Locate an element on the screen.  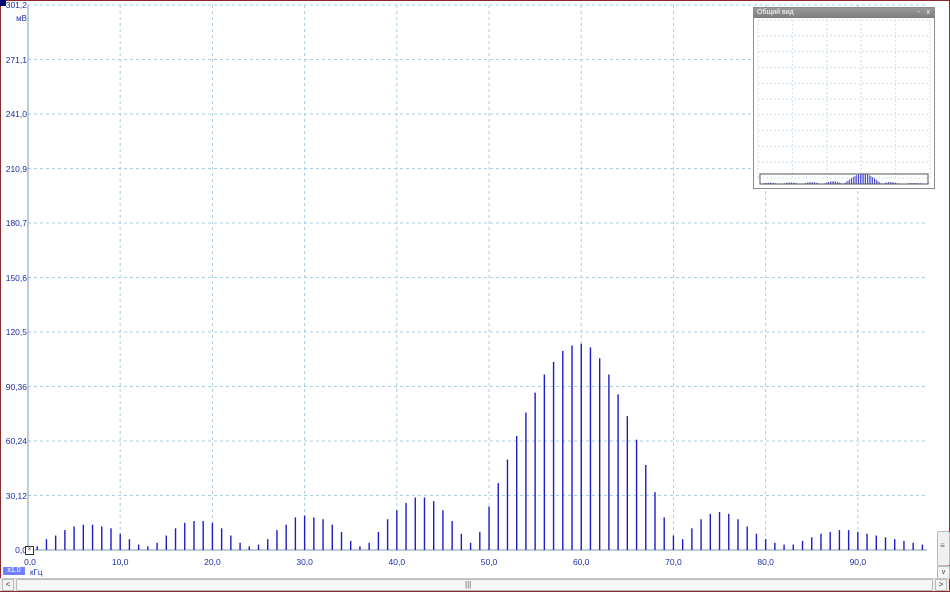
y-tick-label: 180,7 is located at coordinates (16, 223).